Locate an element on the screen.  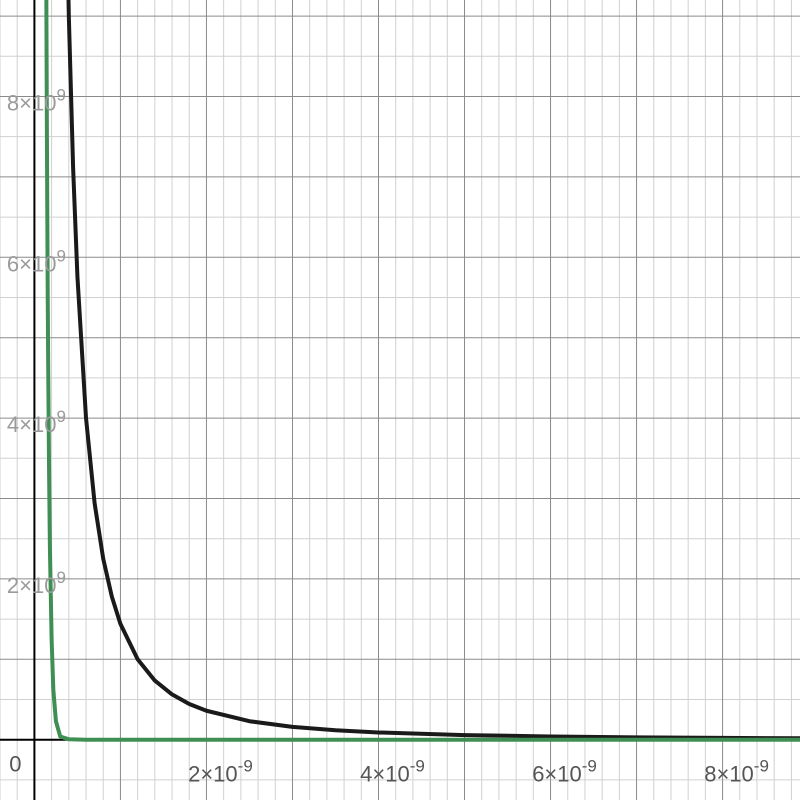
x-tick-label: 8×10⁻⁹ is located at coordinates (736, 772).